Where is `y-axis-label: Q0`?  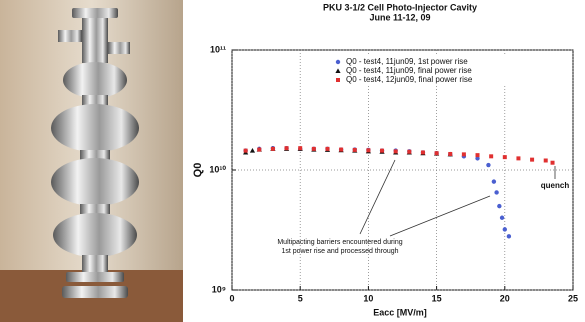
y-axis-label: Q0 is located at coordinates (198, 170).